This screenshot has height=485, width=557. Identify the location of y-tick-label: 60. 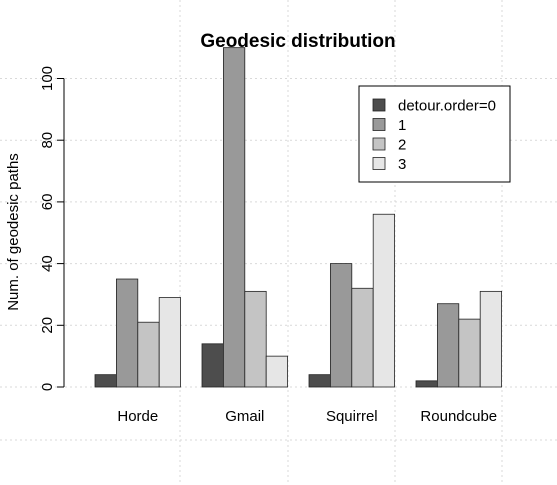
(47, 202).